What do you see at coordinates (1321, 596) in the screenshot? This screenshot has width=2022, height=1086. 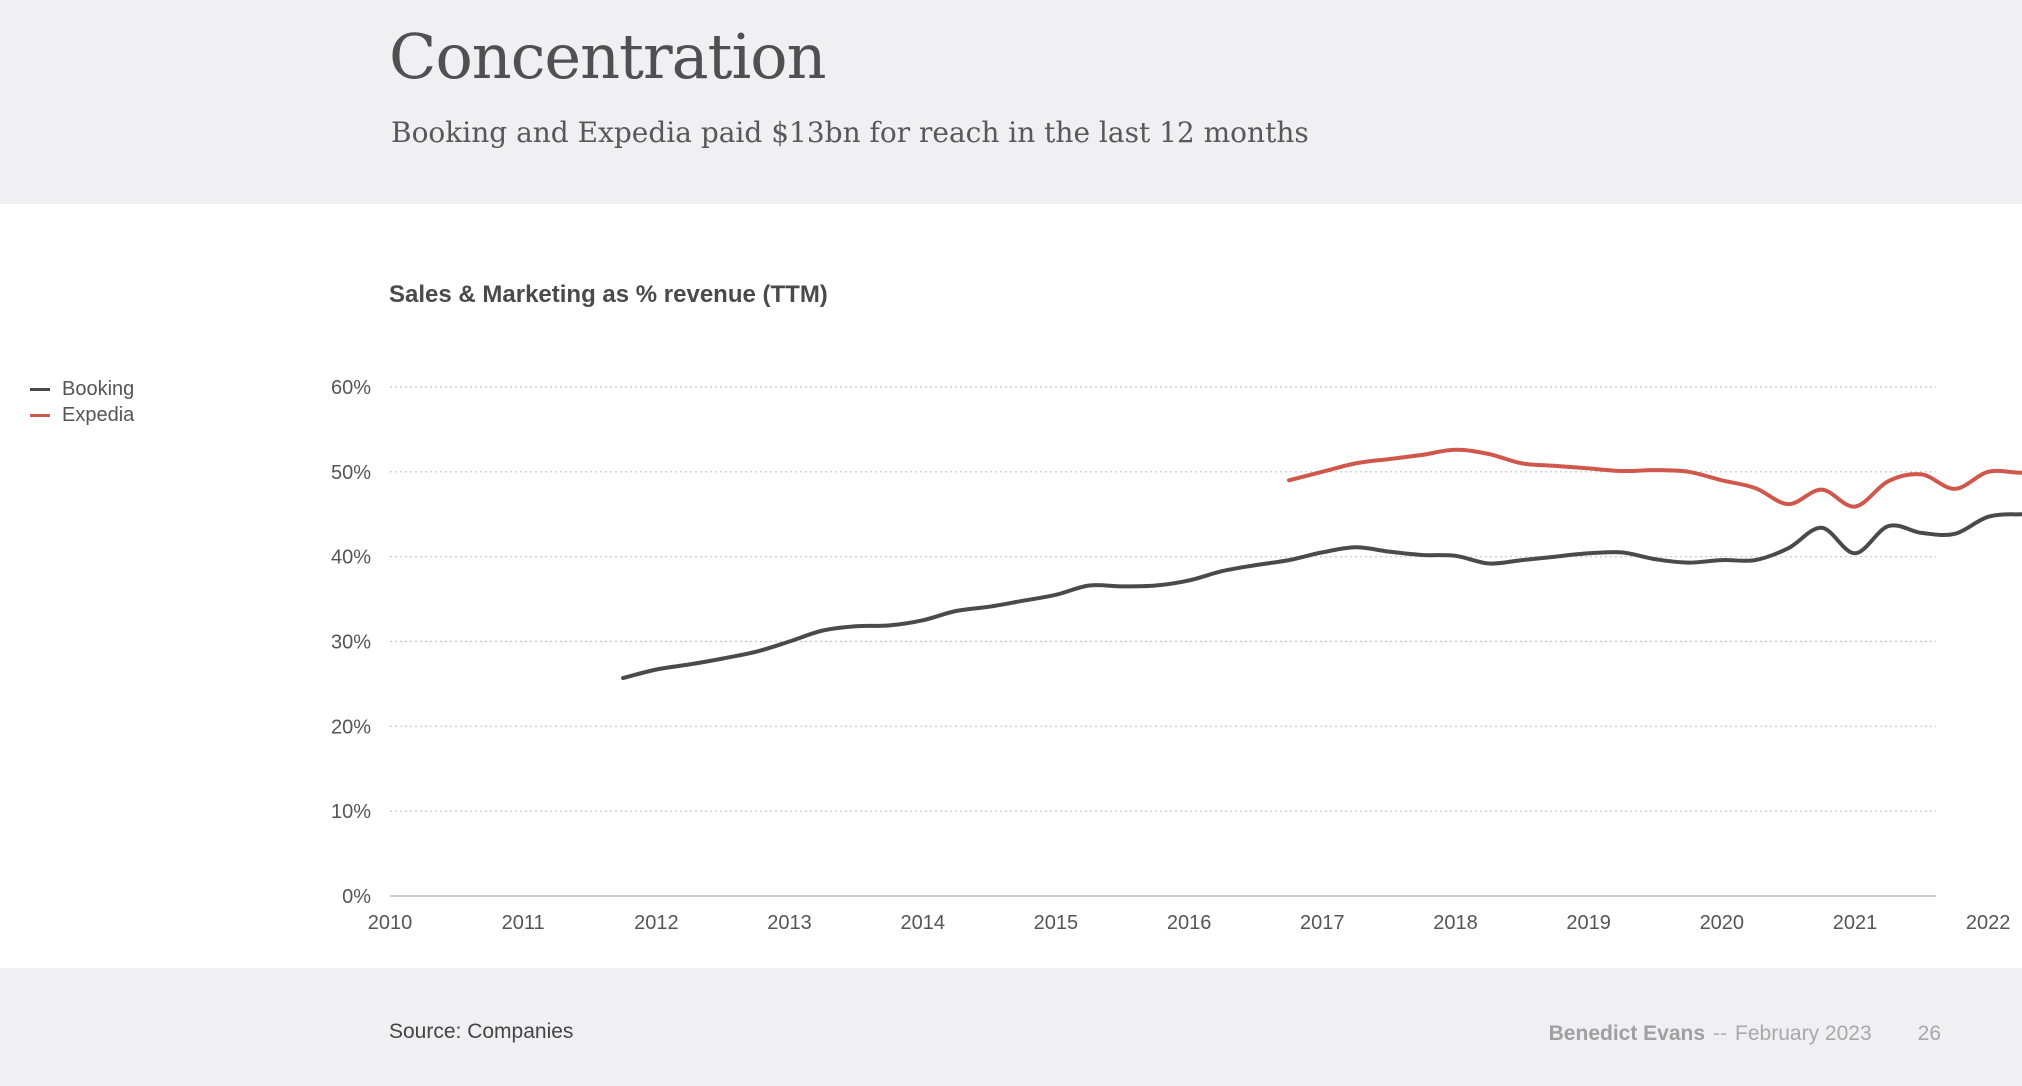 I see `series-line-booking` at bounding box center [1321, 596].